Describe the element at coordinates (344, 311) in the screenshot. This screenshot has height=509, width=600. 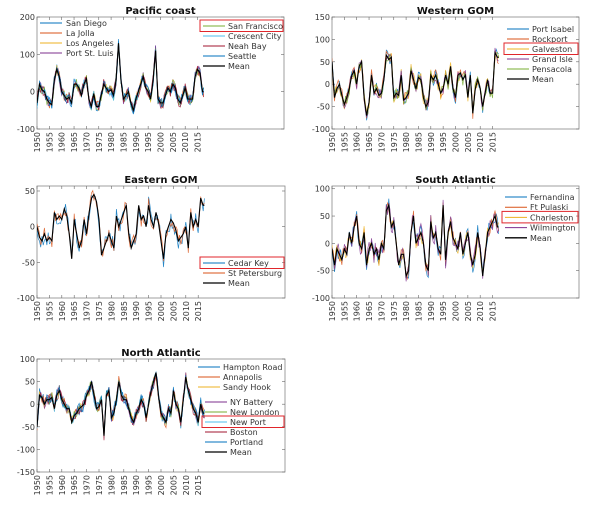
I see `x-tick-label: 1955` at that location.